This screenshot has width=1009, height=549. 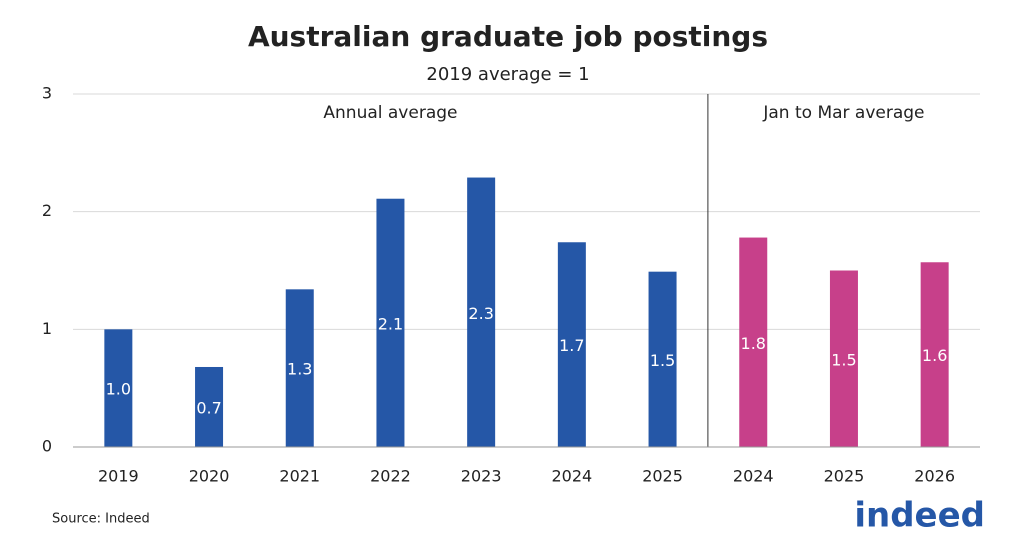 What do you see at coordinates (101, 519) in the screenshot?
I see `source: Source: Indeed` at bounding box center [101, 519].